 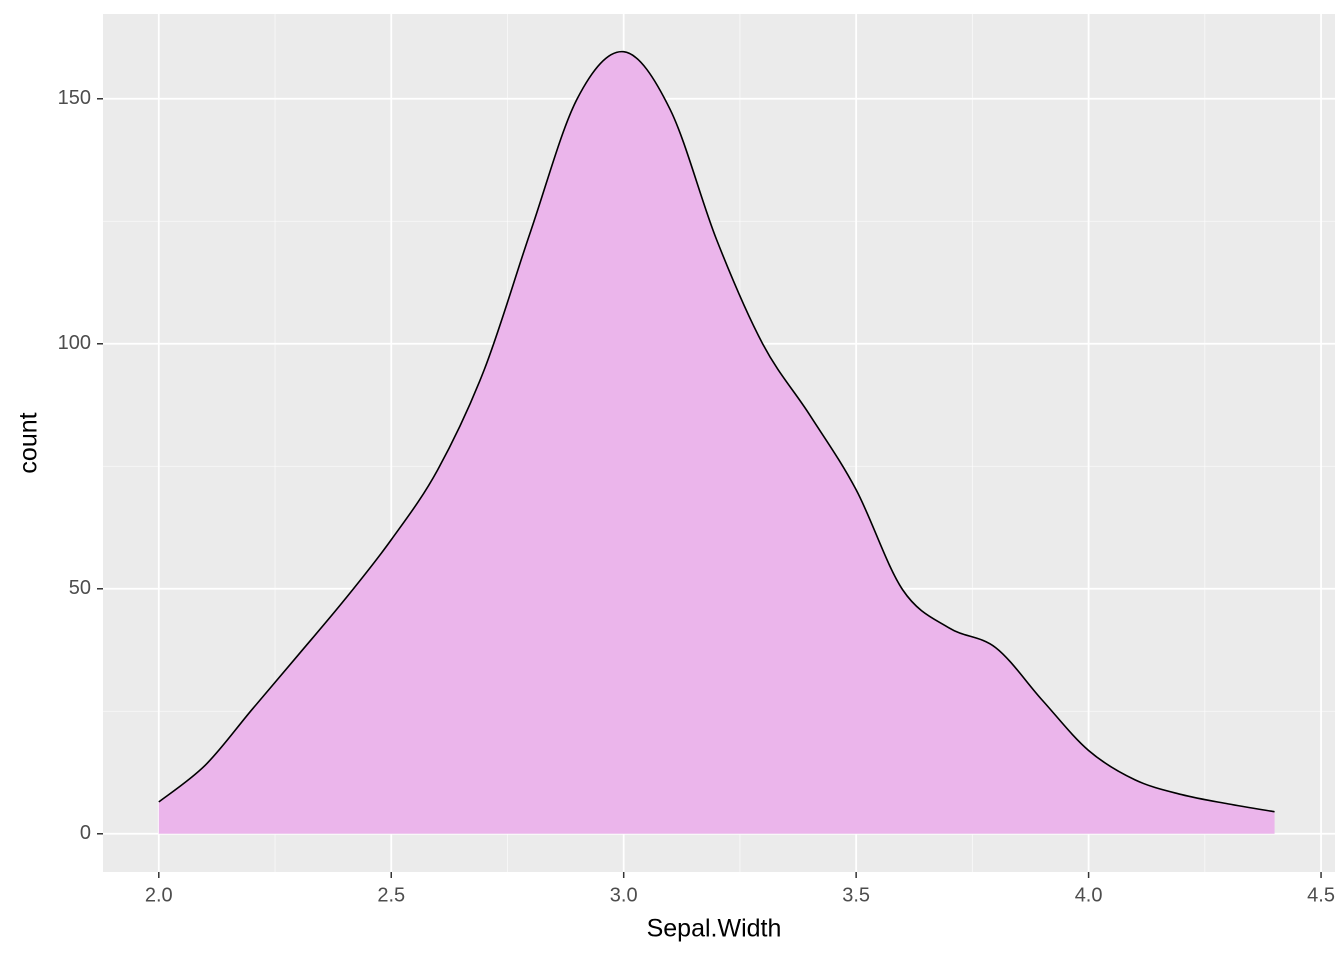 I want to click on y-tick-label: 50, so click(x=80, y=588).